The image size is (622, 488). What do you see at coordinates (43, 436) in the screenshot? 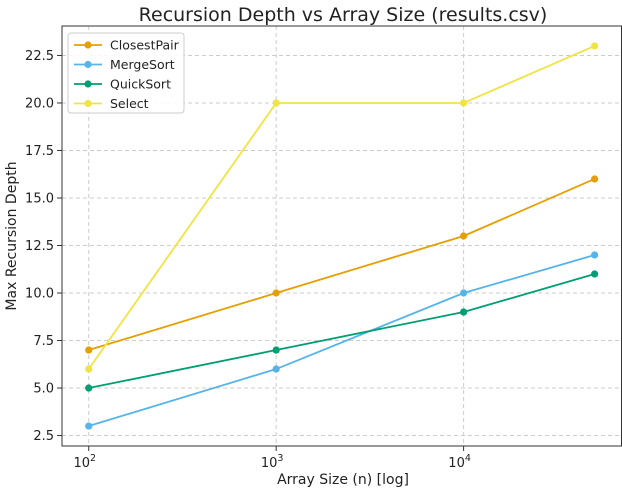
I see `y-tick-label: 2.5` at bounding box center [43, 436].